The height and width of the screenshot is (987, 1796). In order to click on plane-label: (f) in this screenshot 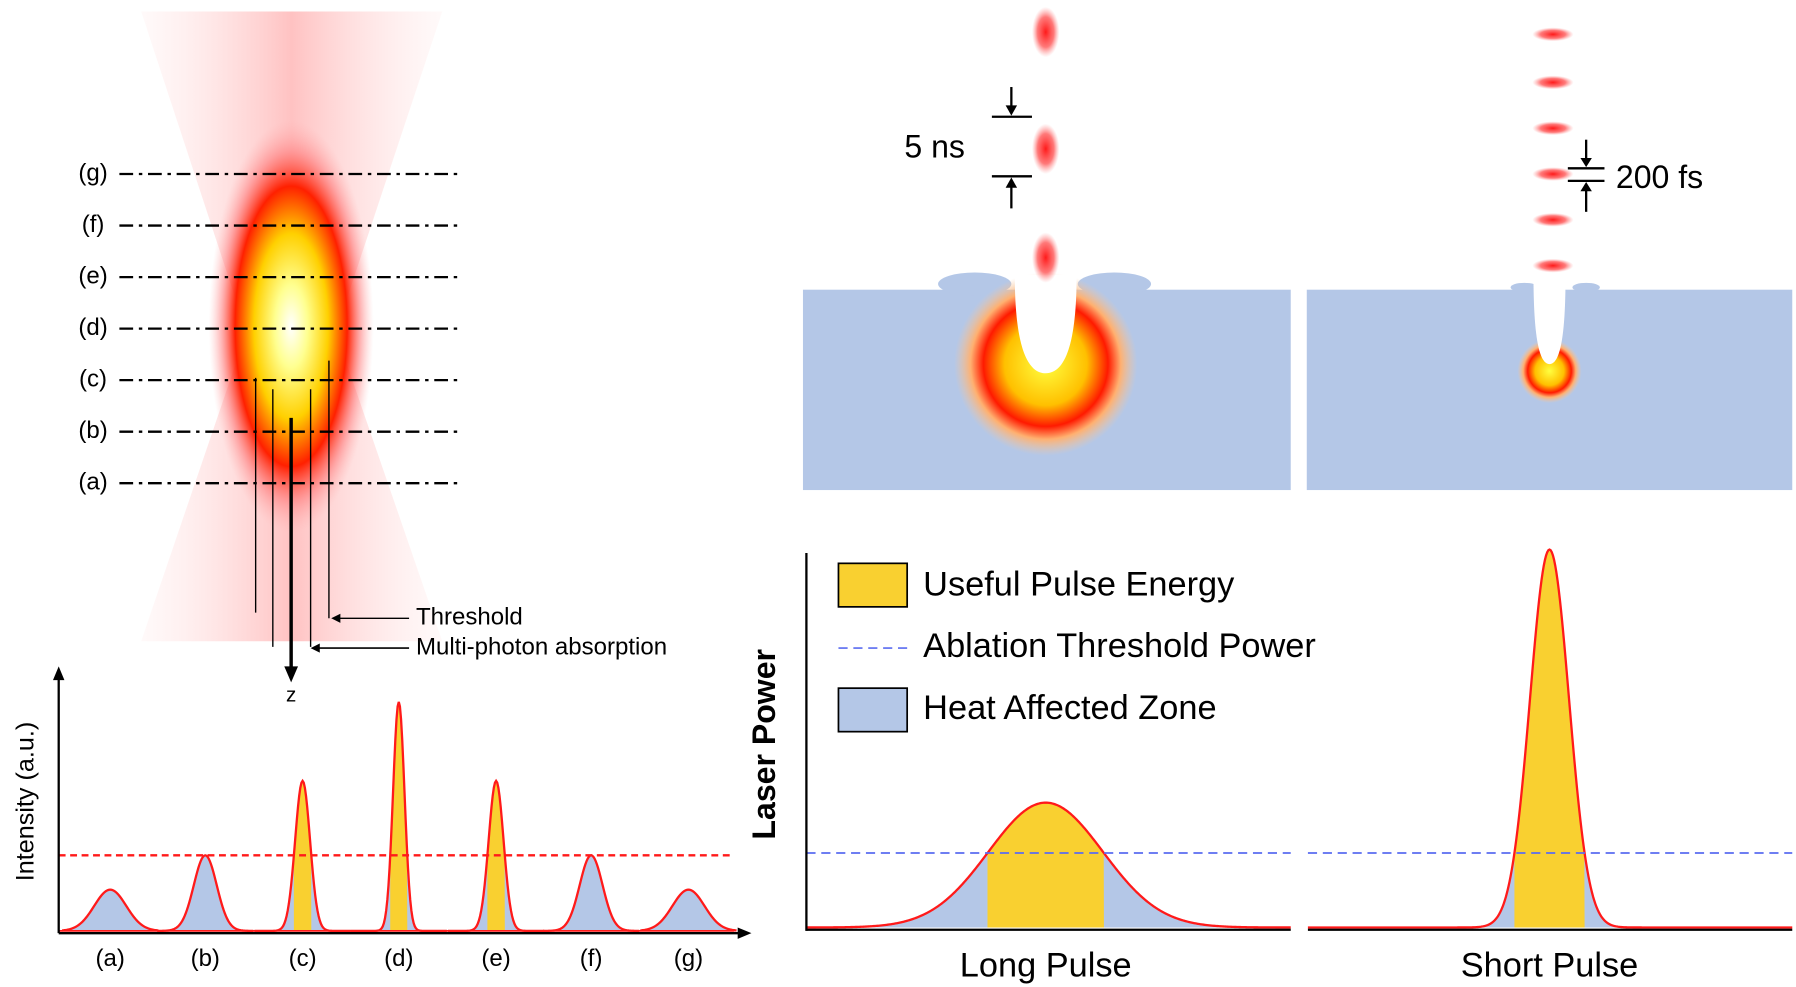, I will do `click(93, 224)`.